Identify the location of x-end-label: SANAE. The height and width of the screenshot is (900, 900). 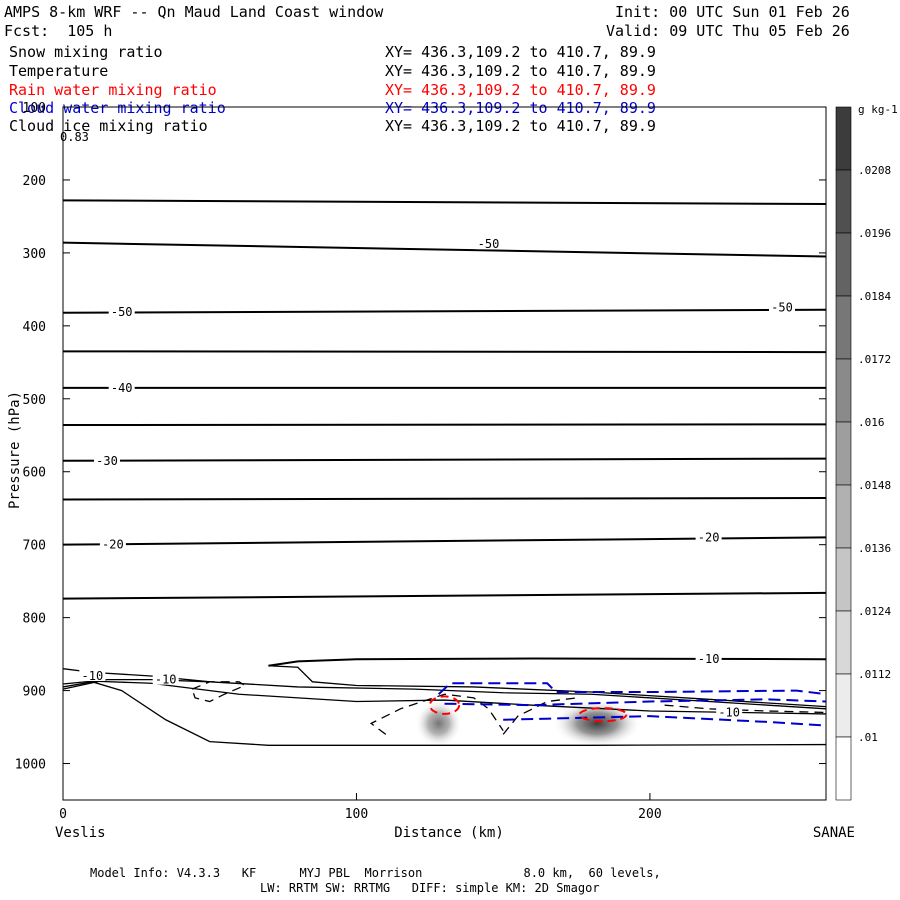
(834, 833).